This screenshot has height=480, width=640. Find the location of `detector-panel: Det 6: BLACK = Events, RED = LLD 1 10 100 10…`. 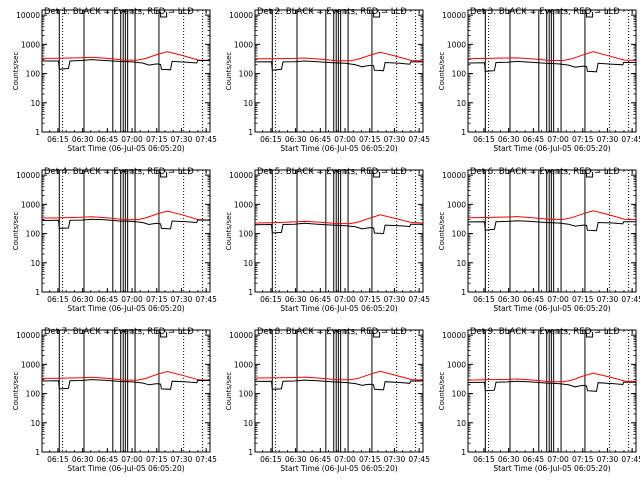

detector-panel: Det 6: BLACK = Events, RED = LLD 1 10 100 10… is located at coordinates (539, 240).